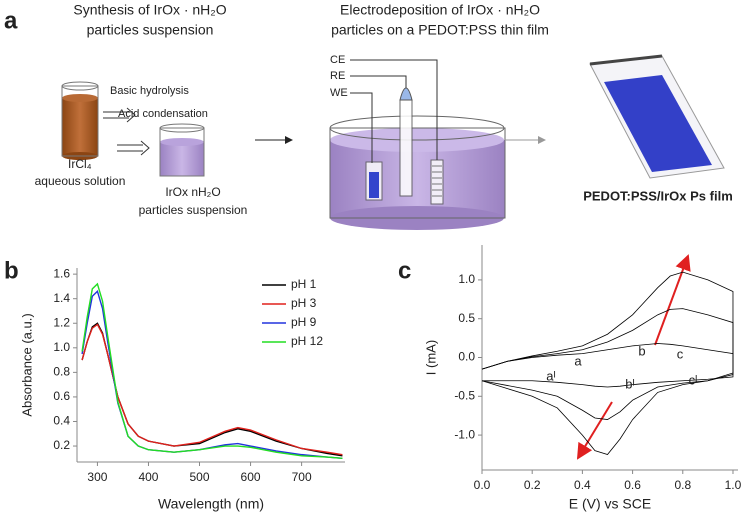 The width and height of the screenshot is (748, 516). Describe the element at coordinates (466, 318) in the screenshot. I see `y-tick-label: 0.5` at that location.